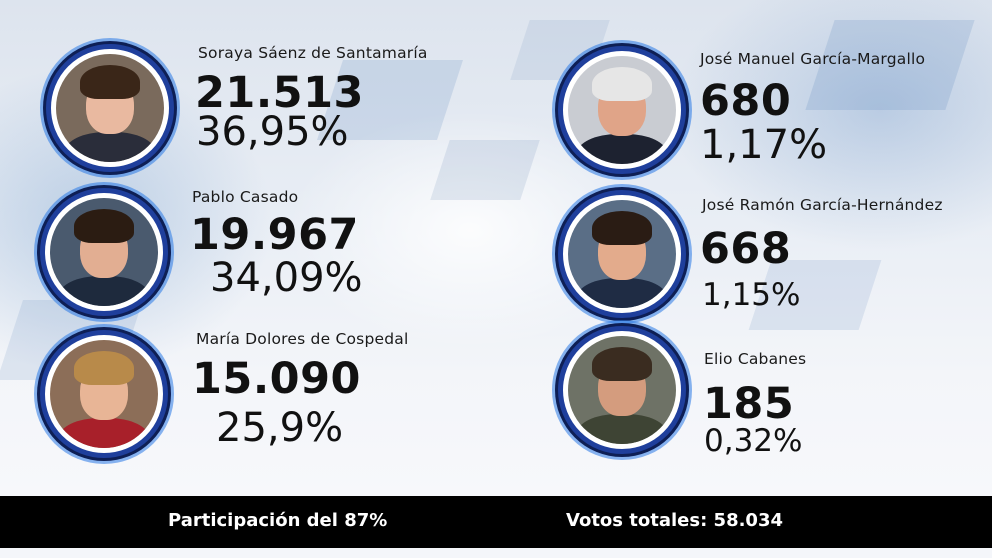 The width and height of the screenshot is (992, 558). What do you see at coordinates (764, 145) in the screenshot?
I see `candidate-percent: 1,17%` at bounding box center [764, 145].